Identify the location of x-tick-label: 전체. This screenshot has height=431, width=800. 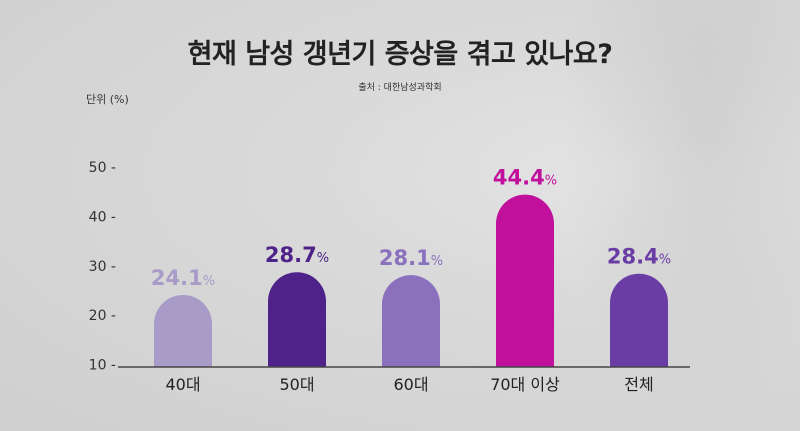
(638, 384).